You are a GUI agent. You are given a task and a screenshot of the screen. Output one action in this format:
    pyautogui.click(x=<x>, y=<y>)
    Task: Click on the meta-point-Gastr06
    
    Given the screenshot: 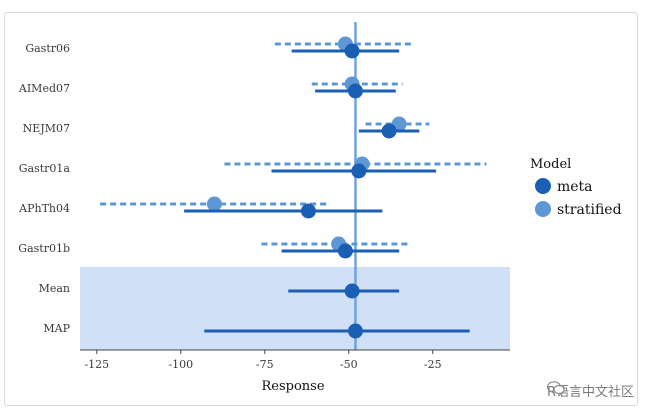 What is the action you would take?
    pyautogui.click(x=352, y=51)
    